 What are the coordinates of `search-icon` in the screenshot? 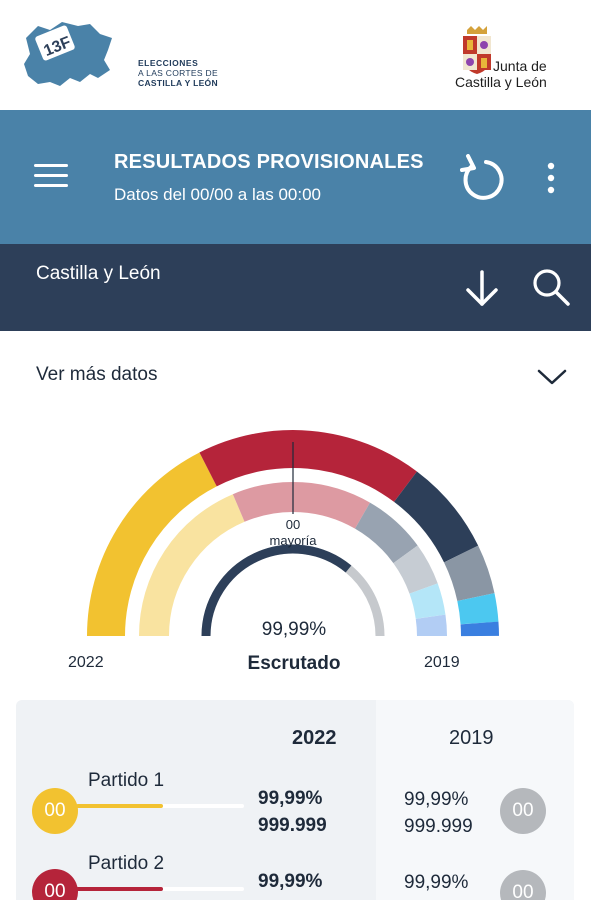 It's located at (551, 287).